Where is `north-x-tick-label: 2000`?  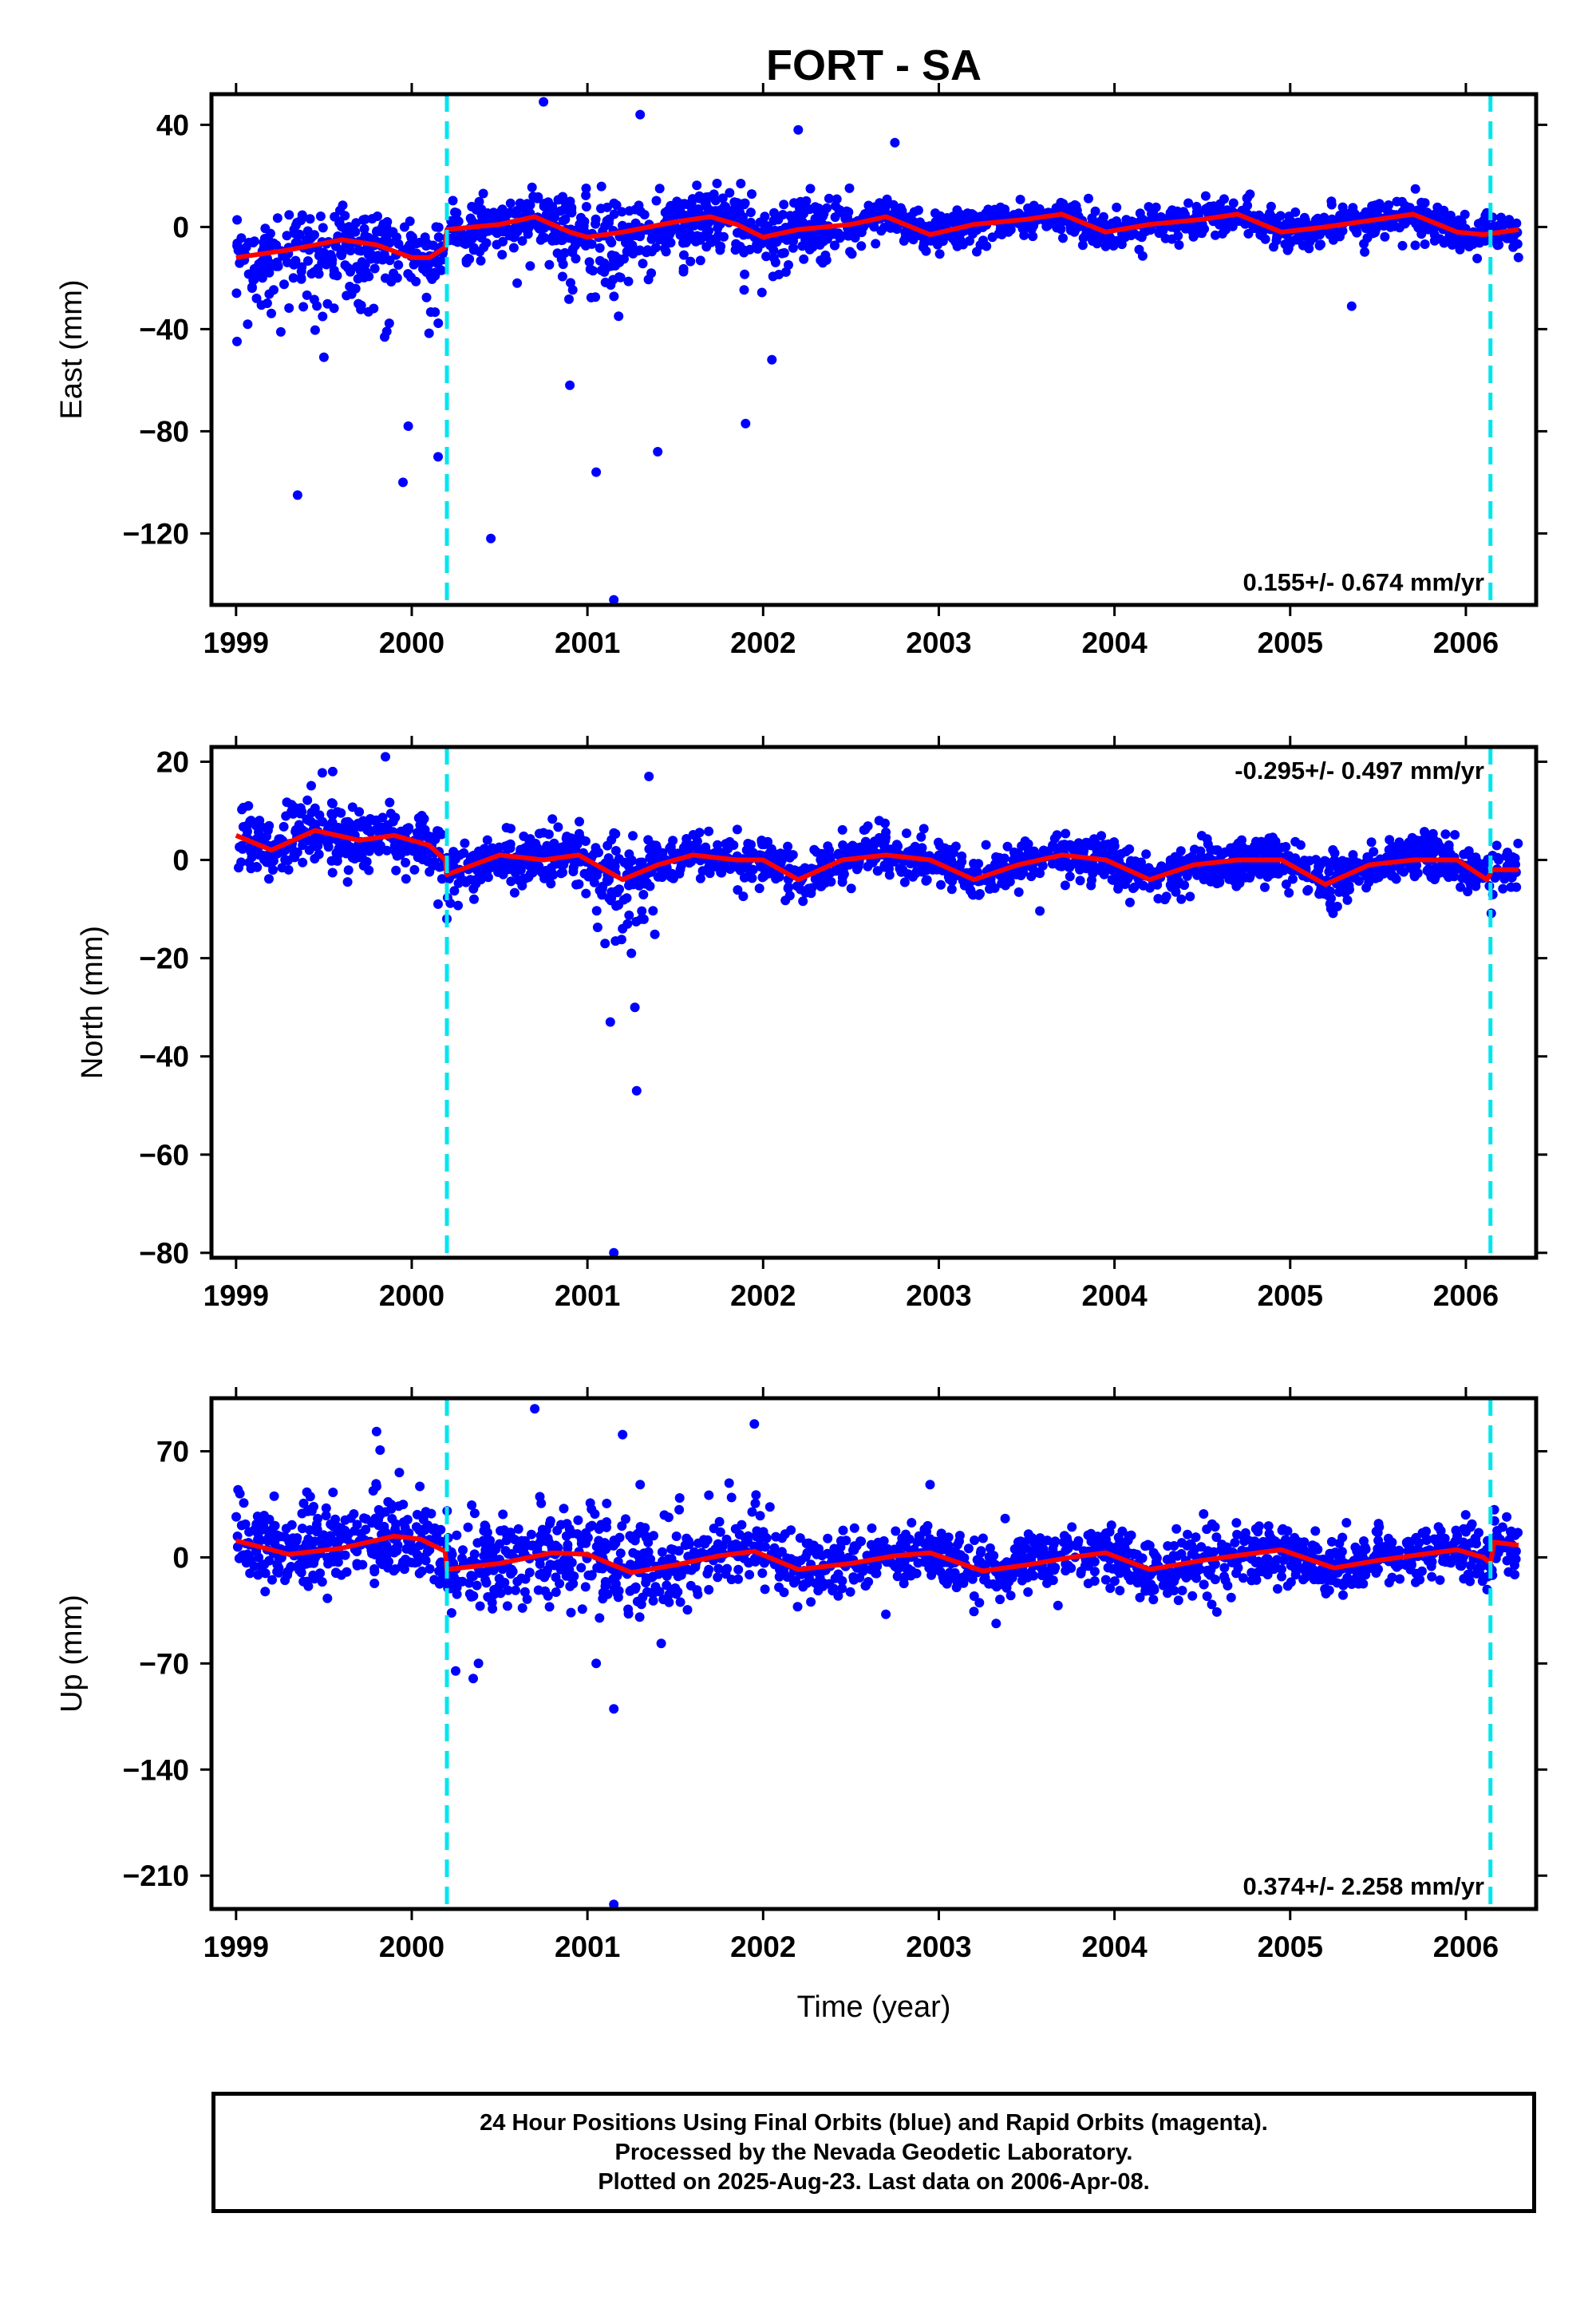
north-x-tick-label: 2000 is located at coordinates (411, 1295).